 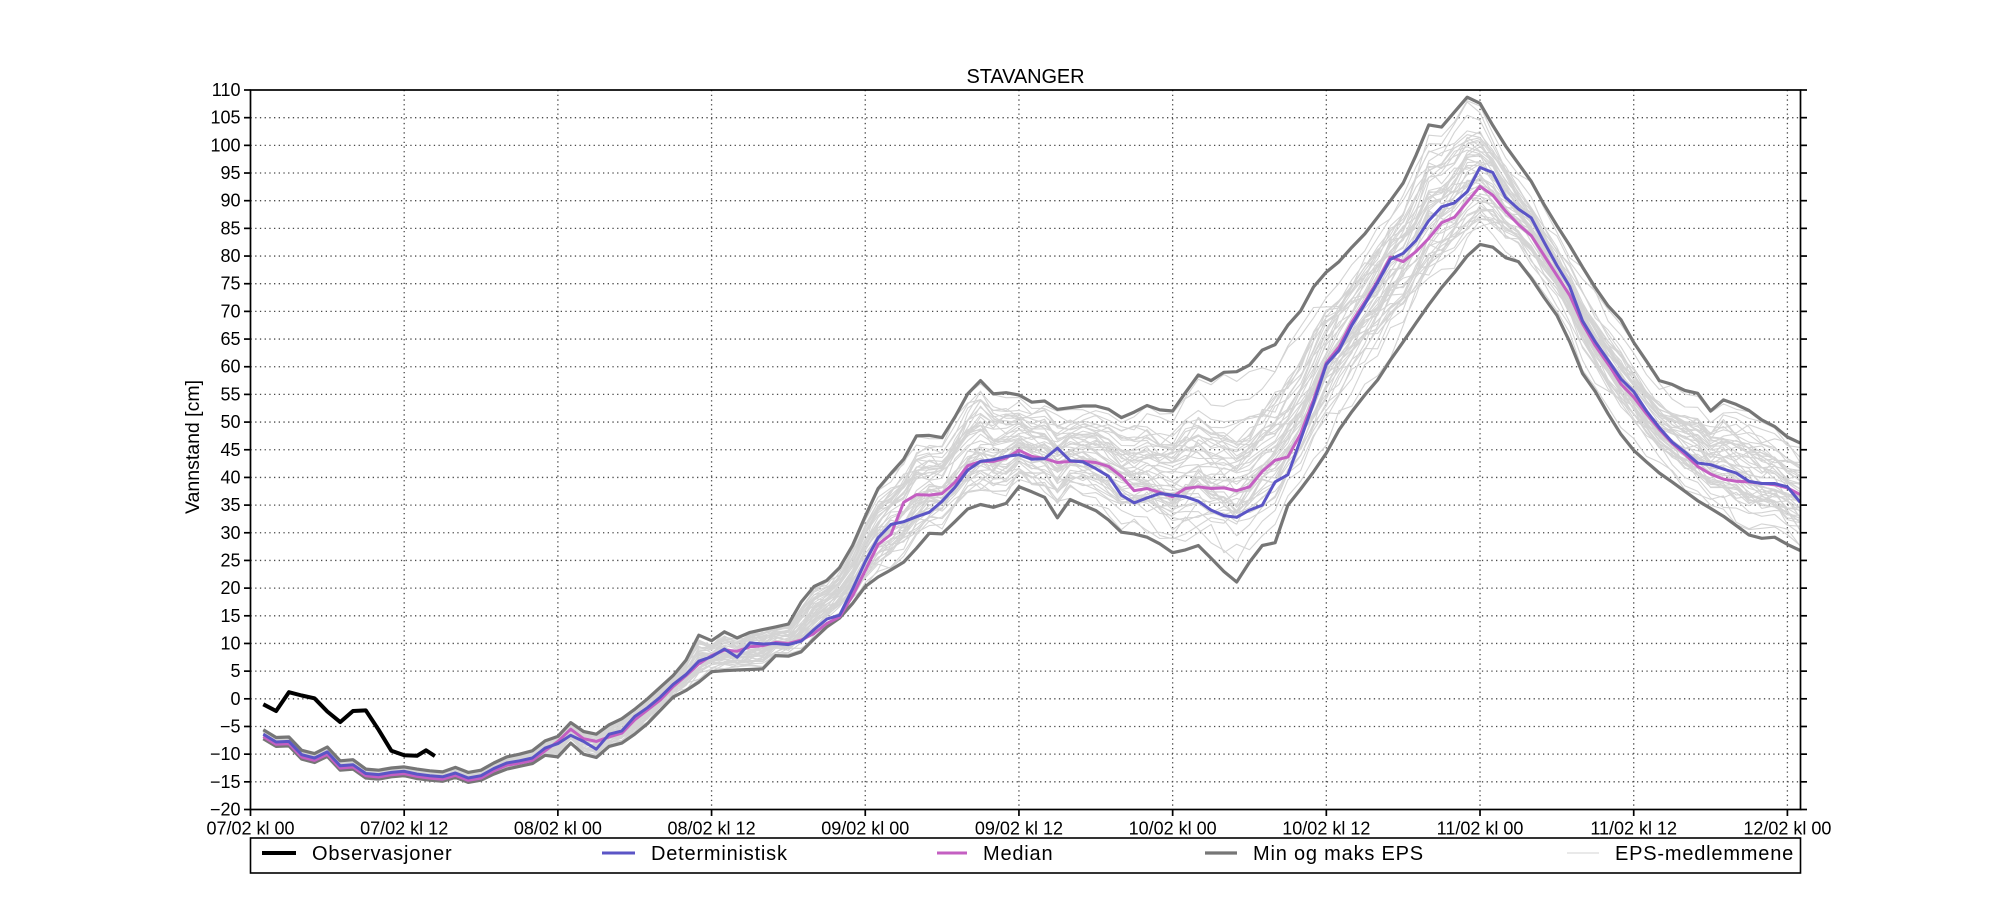 What do you see at coordinates (404, 829) in the screenshot?
I see `svg-text: 07/02 kl 12` at bounding box center [404, 829].